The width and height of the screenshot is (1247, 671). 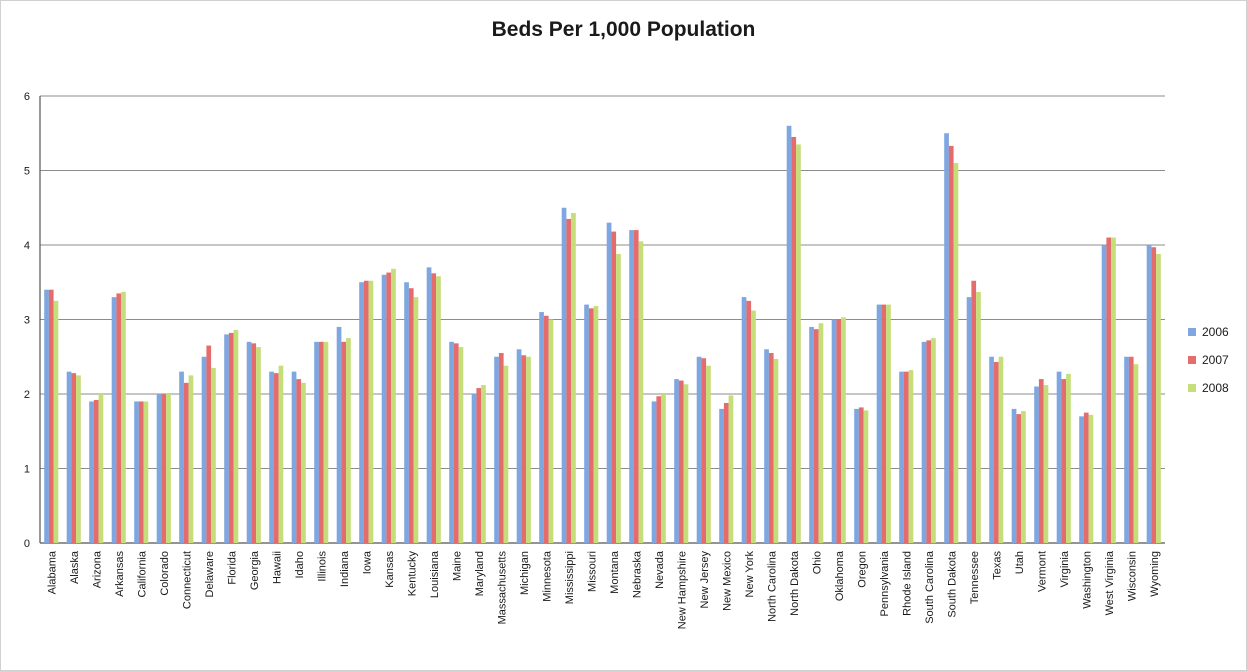 I want to click on bar-arkansas-2008, so click(x=123, y=417).